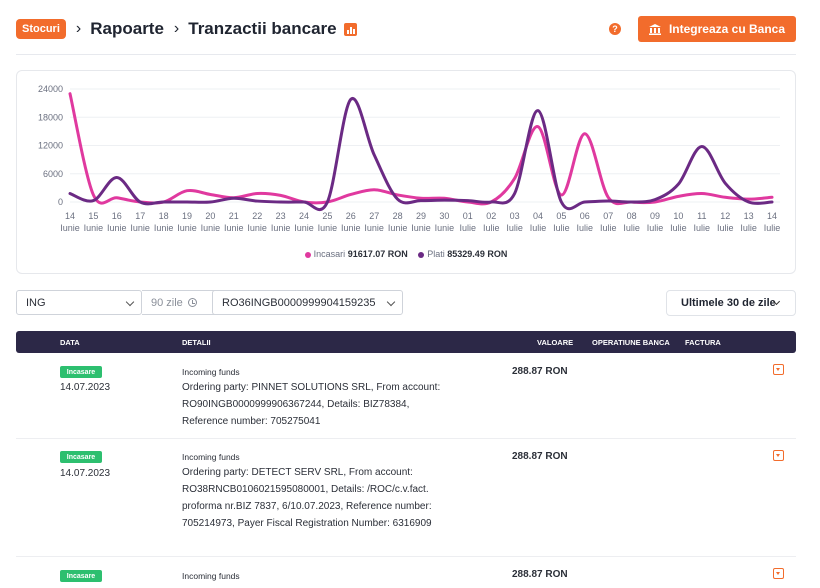 The image size is (820, 588). Describe the element at coordinates (307, 254) in the screenshot. I see `legend-dot-incasari` at that location.